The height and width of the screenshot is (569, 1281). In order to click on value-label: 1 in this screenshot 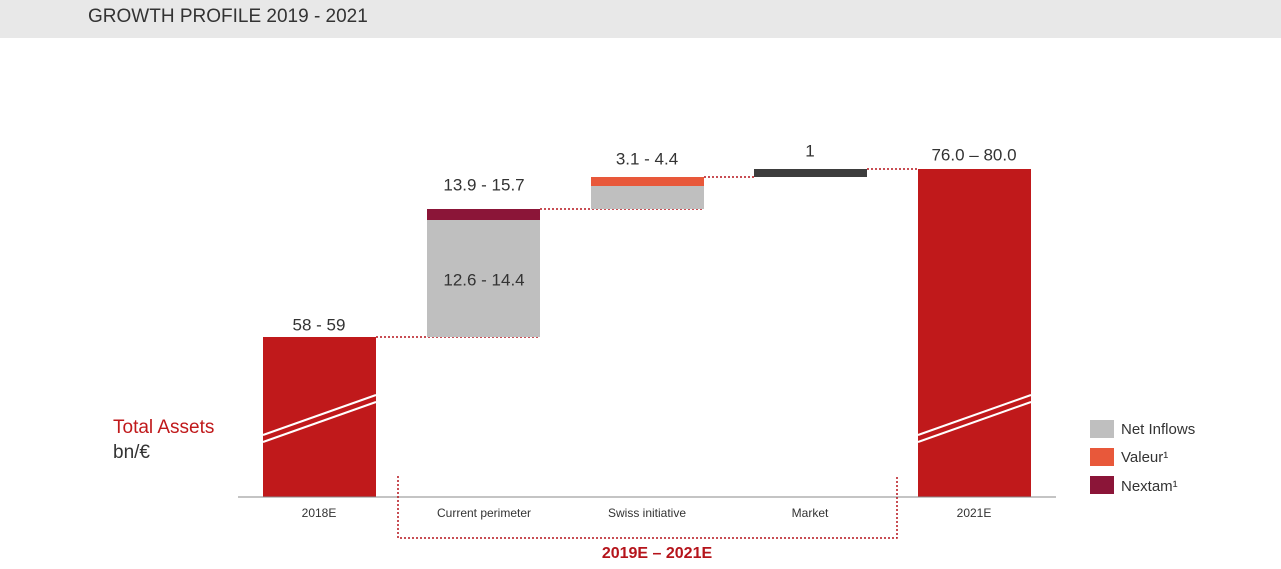, I will do `click(809, 150)`.